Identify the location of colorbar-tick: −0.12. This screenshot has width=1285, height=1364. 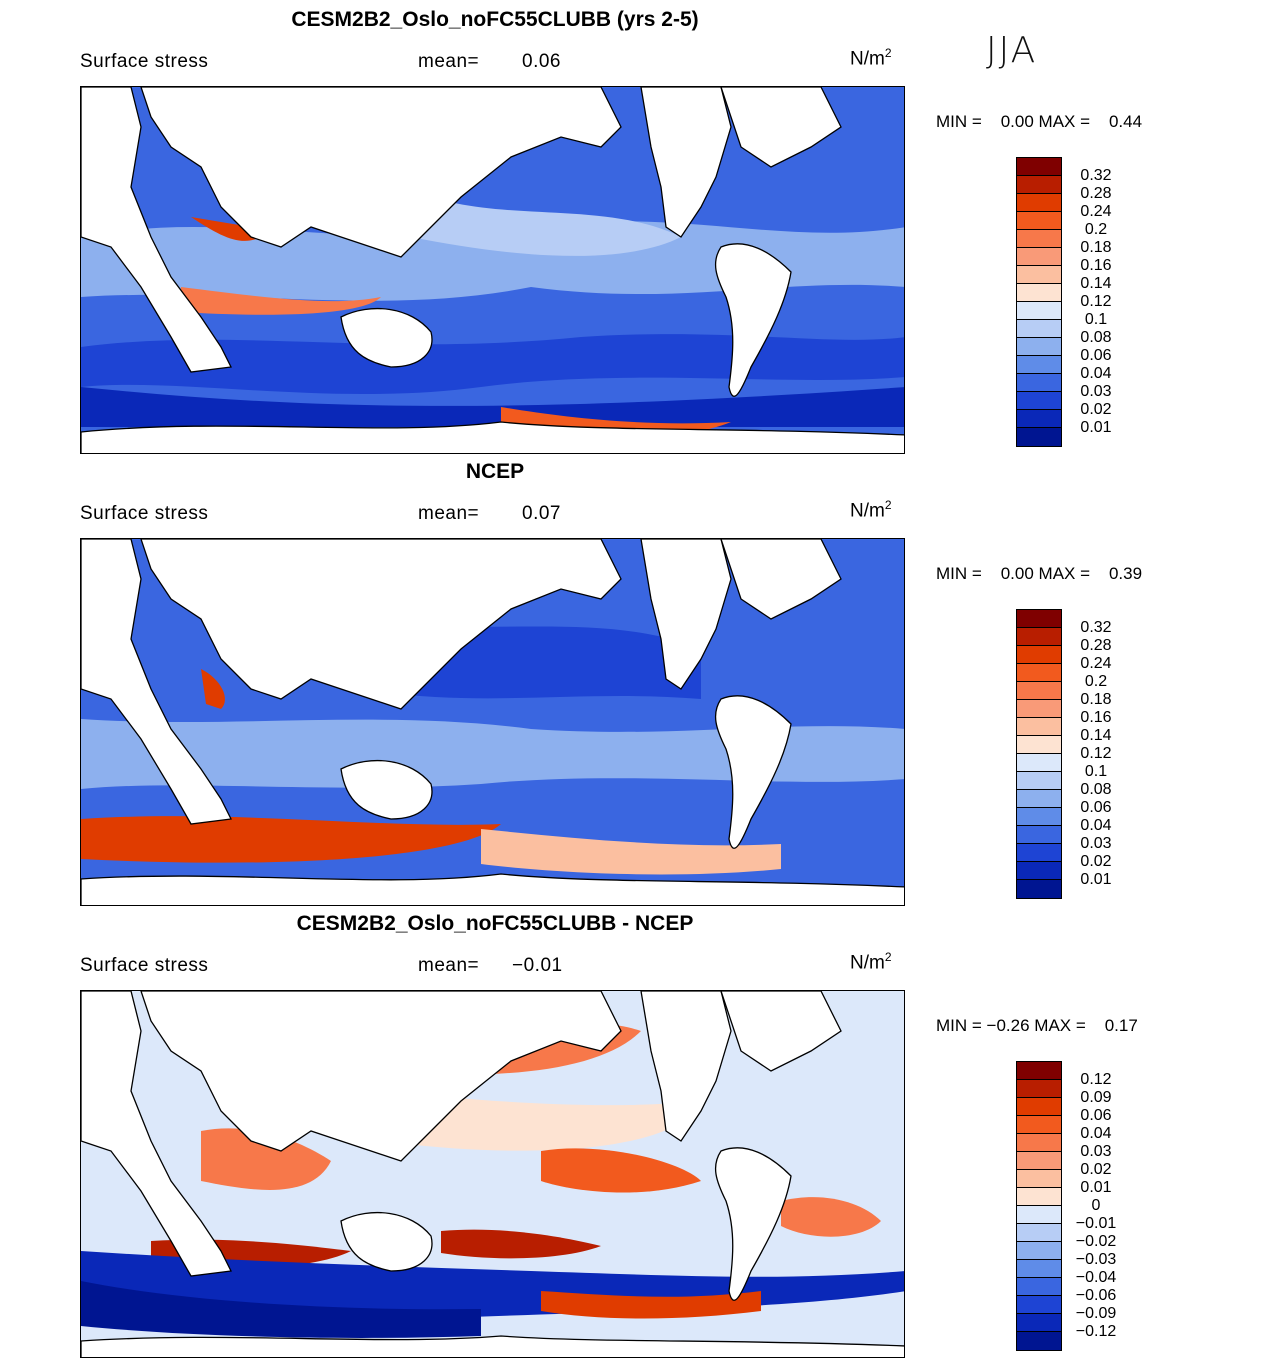
(1096, 1331).